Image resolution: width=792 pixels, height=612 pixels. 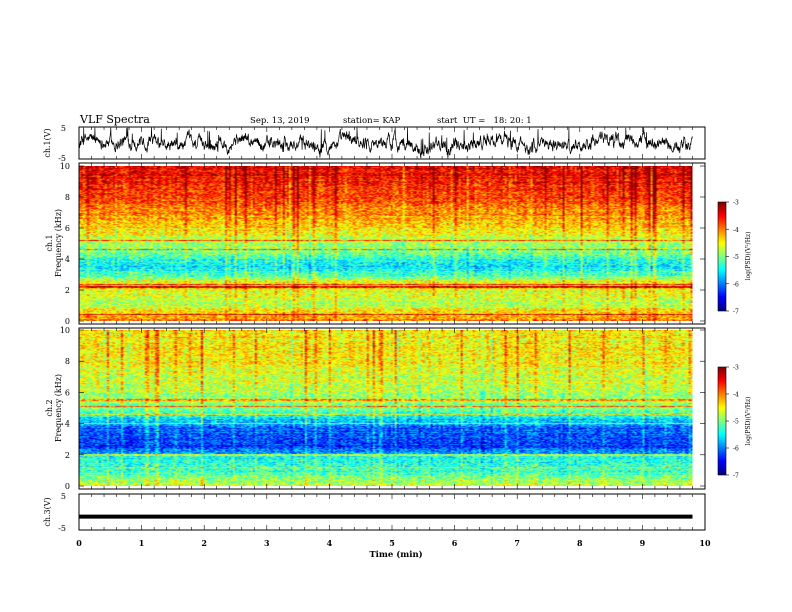 What do you see at coordinates (62, 158) in the screenshot?
I see `ch1-ytick-bottom: -5` at bounding box center [62, 158].